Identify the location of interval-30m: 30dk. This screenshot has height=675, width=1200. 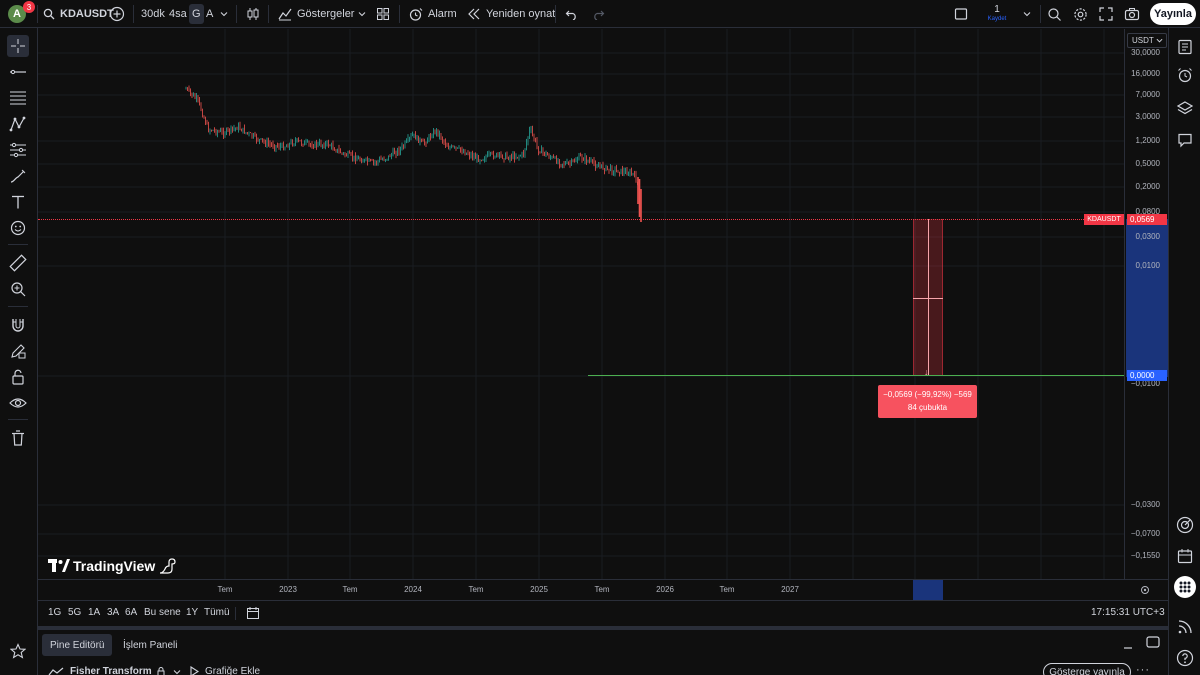
(153, 14).